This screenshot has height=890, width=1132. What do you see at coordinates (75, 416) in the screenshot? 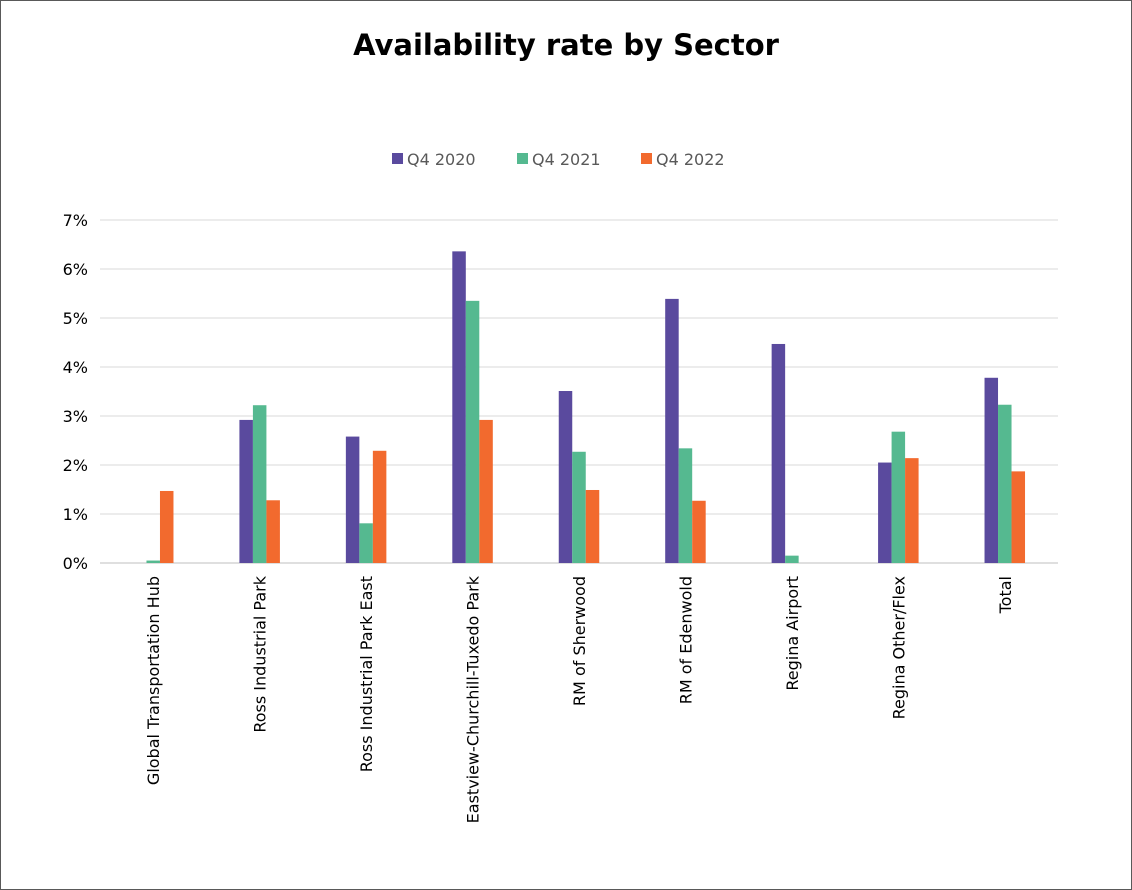
I see `y-tick-label: 3%` at bounding box center [75, 416].